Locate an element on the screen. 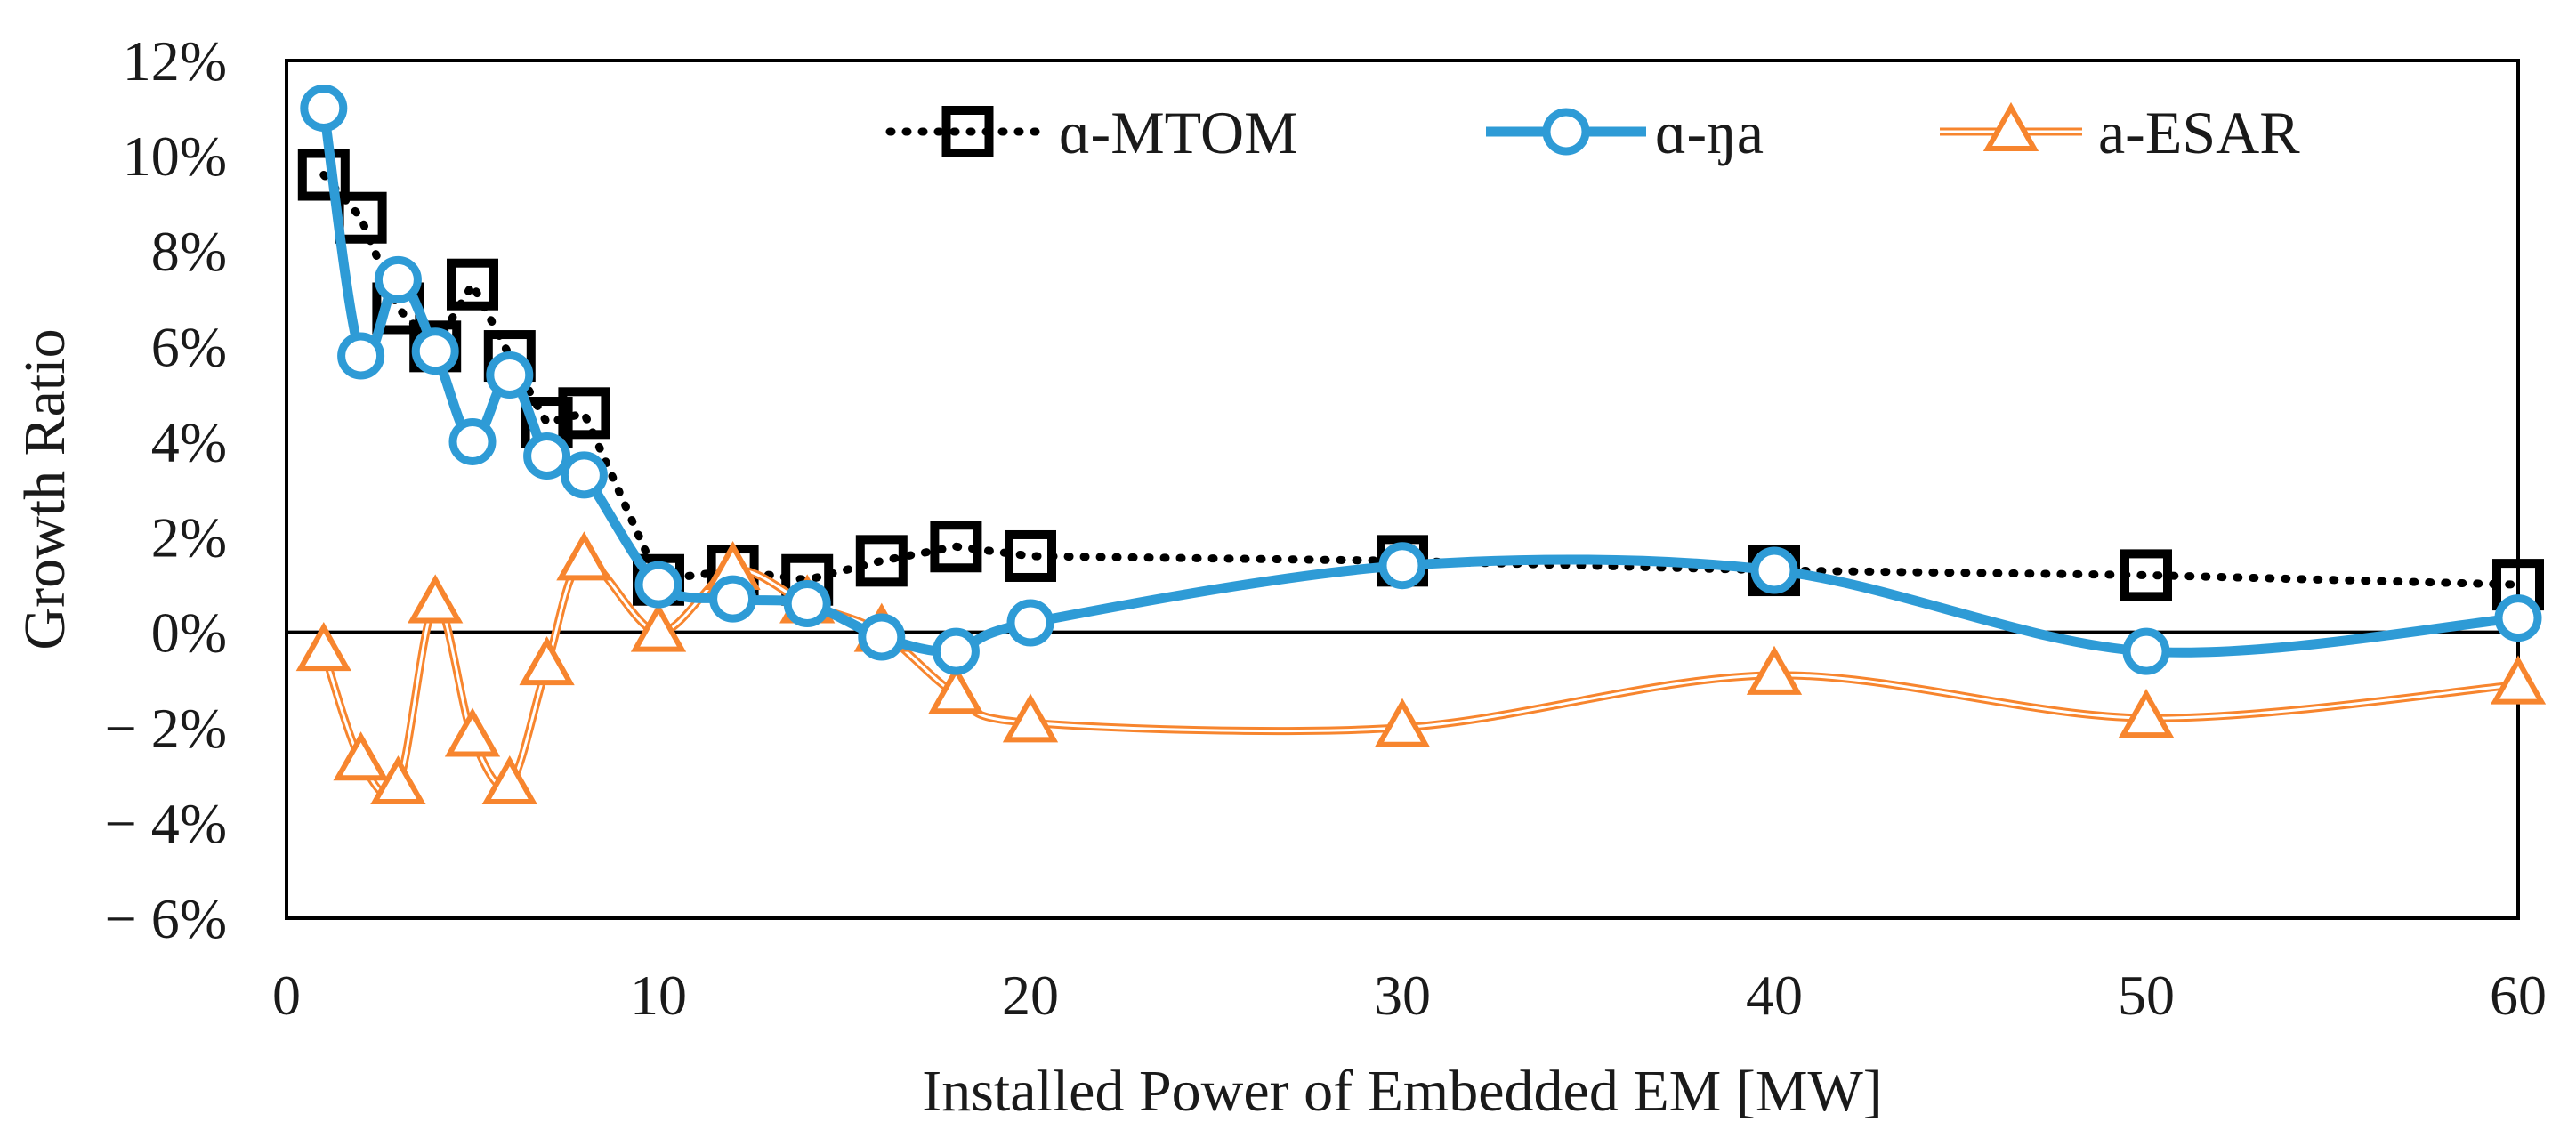  y-tick-label: 0% is located at coordinates (189, 633).